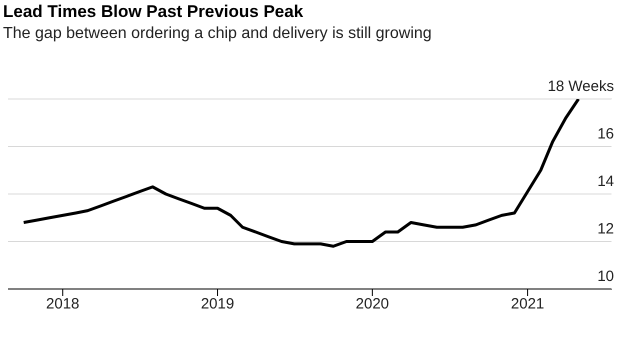  Describe the element at coordinates (527, 304) in the screenshot. I see `x-tick-label: 2021` at that location.